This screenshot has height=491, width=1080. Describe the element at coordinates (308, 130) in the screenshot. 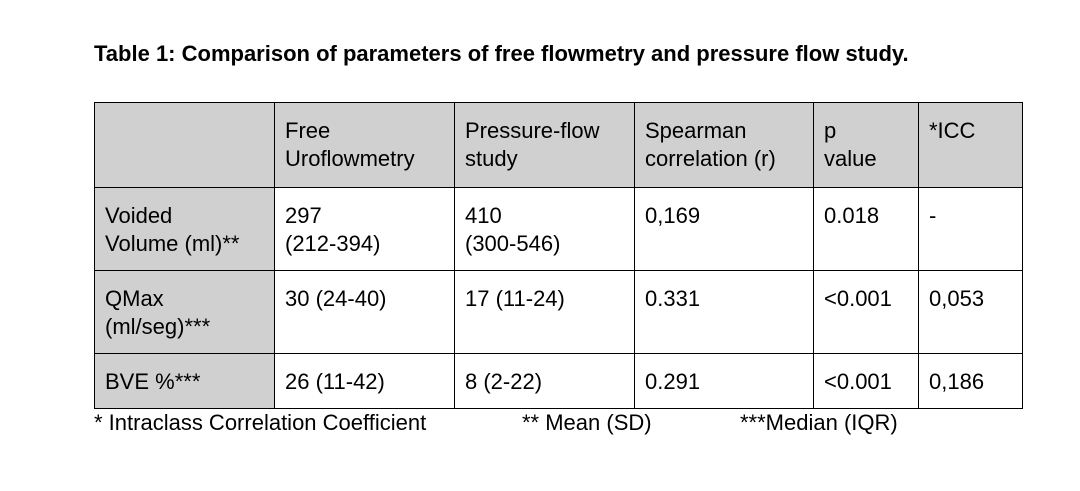

I see `header-text: Free` at that location.